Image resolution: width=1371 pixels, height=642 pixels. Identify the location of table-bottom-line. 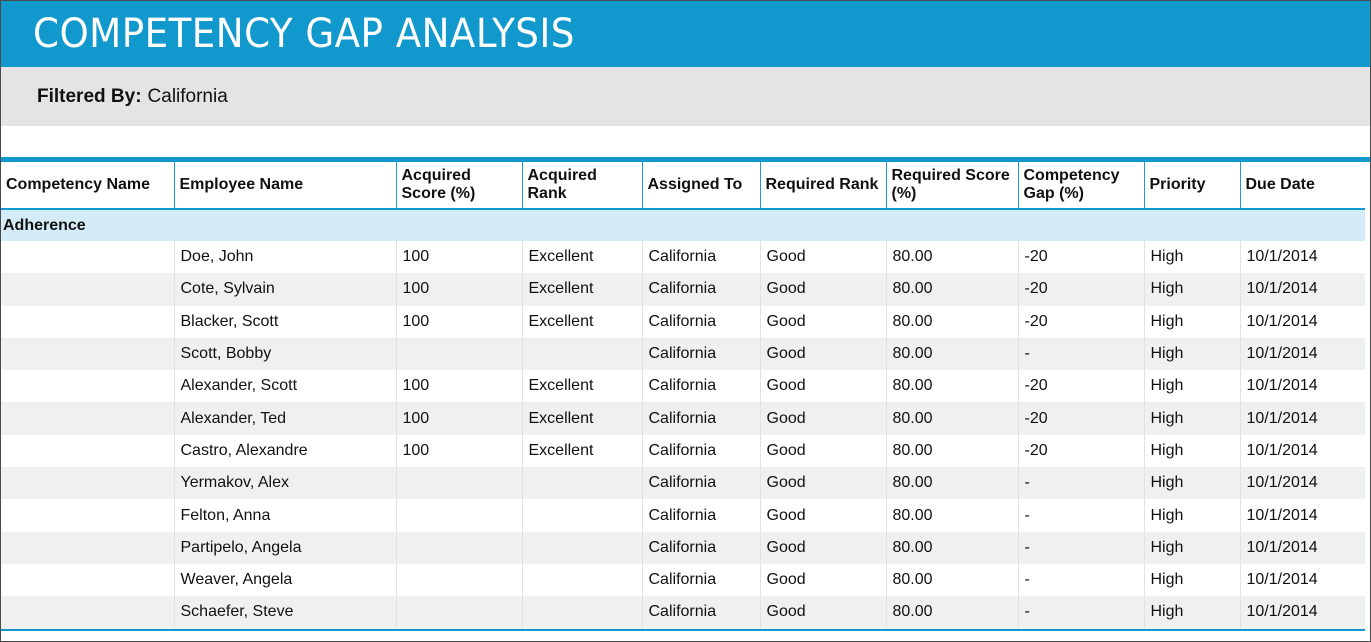
(683, 629).